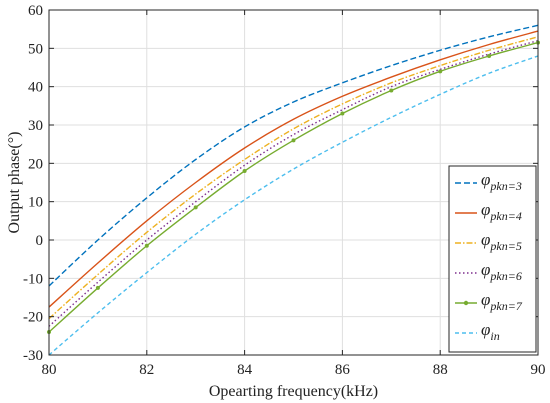 This screenshot has height=403, width=550. Describe the element at coordinates (343, 370) in the screenshot. I see `x-tick-label: 86` at that location.